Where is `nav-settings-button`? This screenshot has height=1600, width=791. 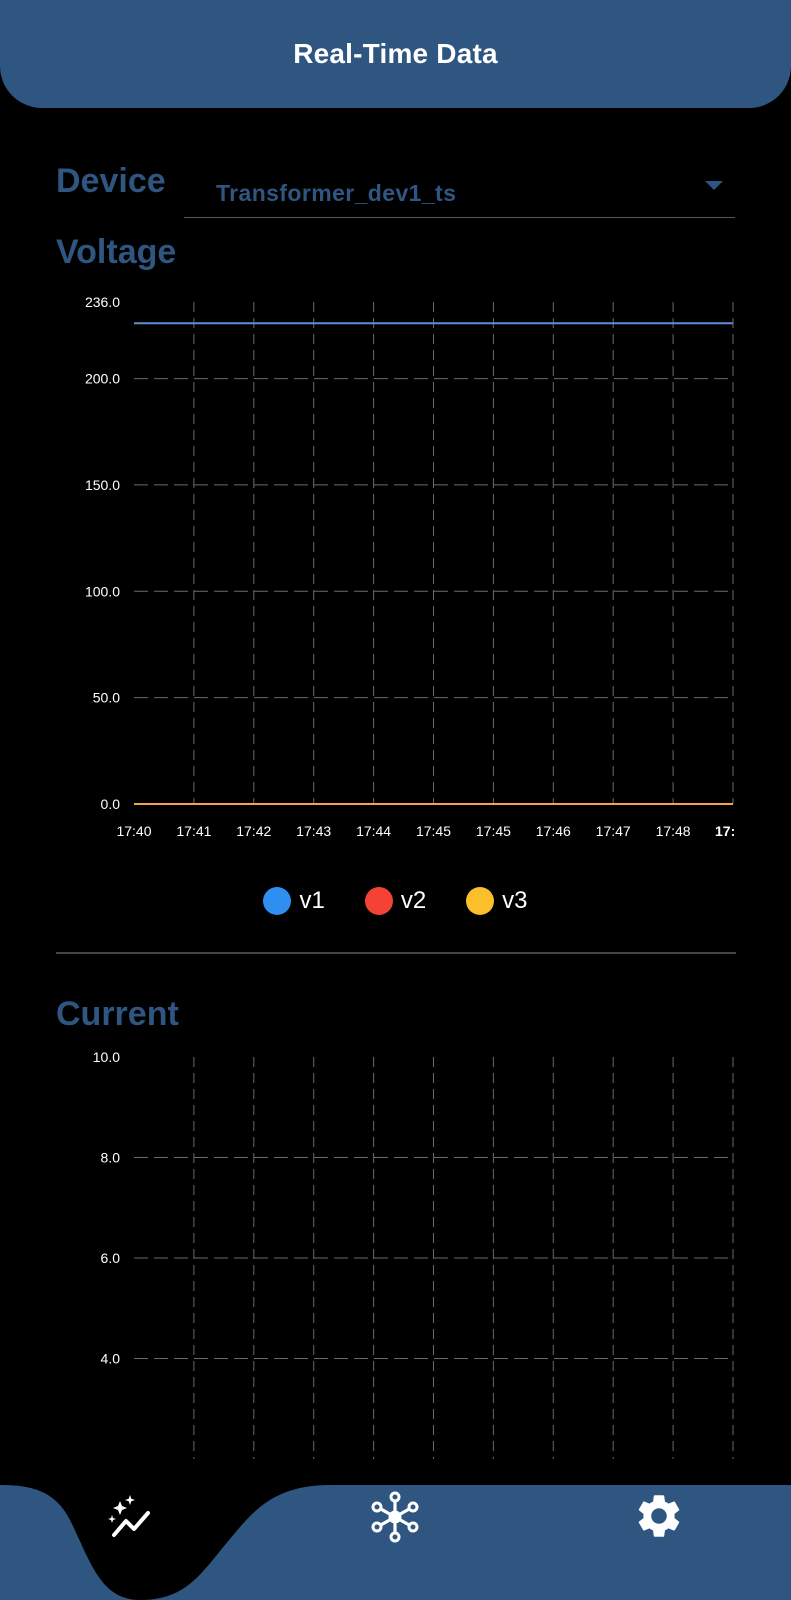 nav-settings-button is located at coordinates (659, 1516).